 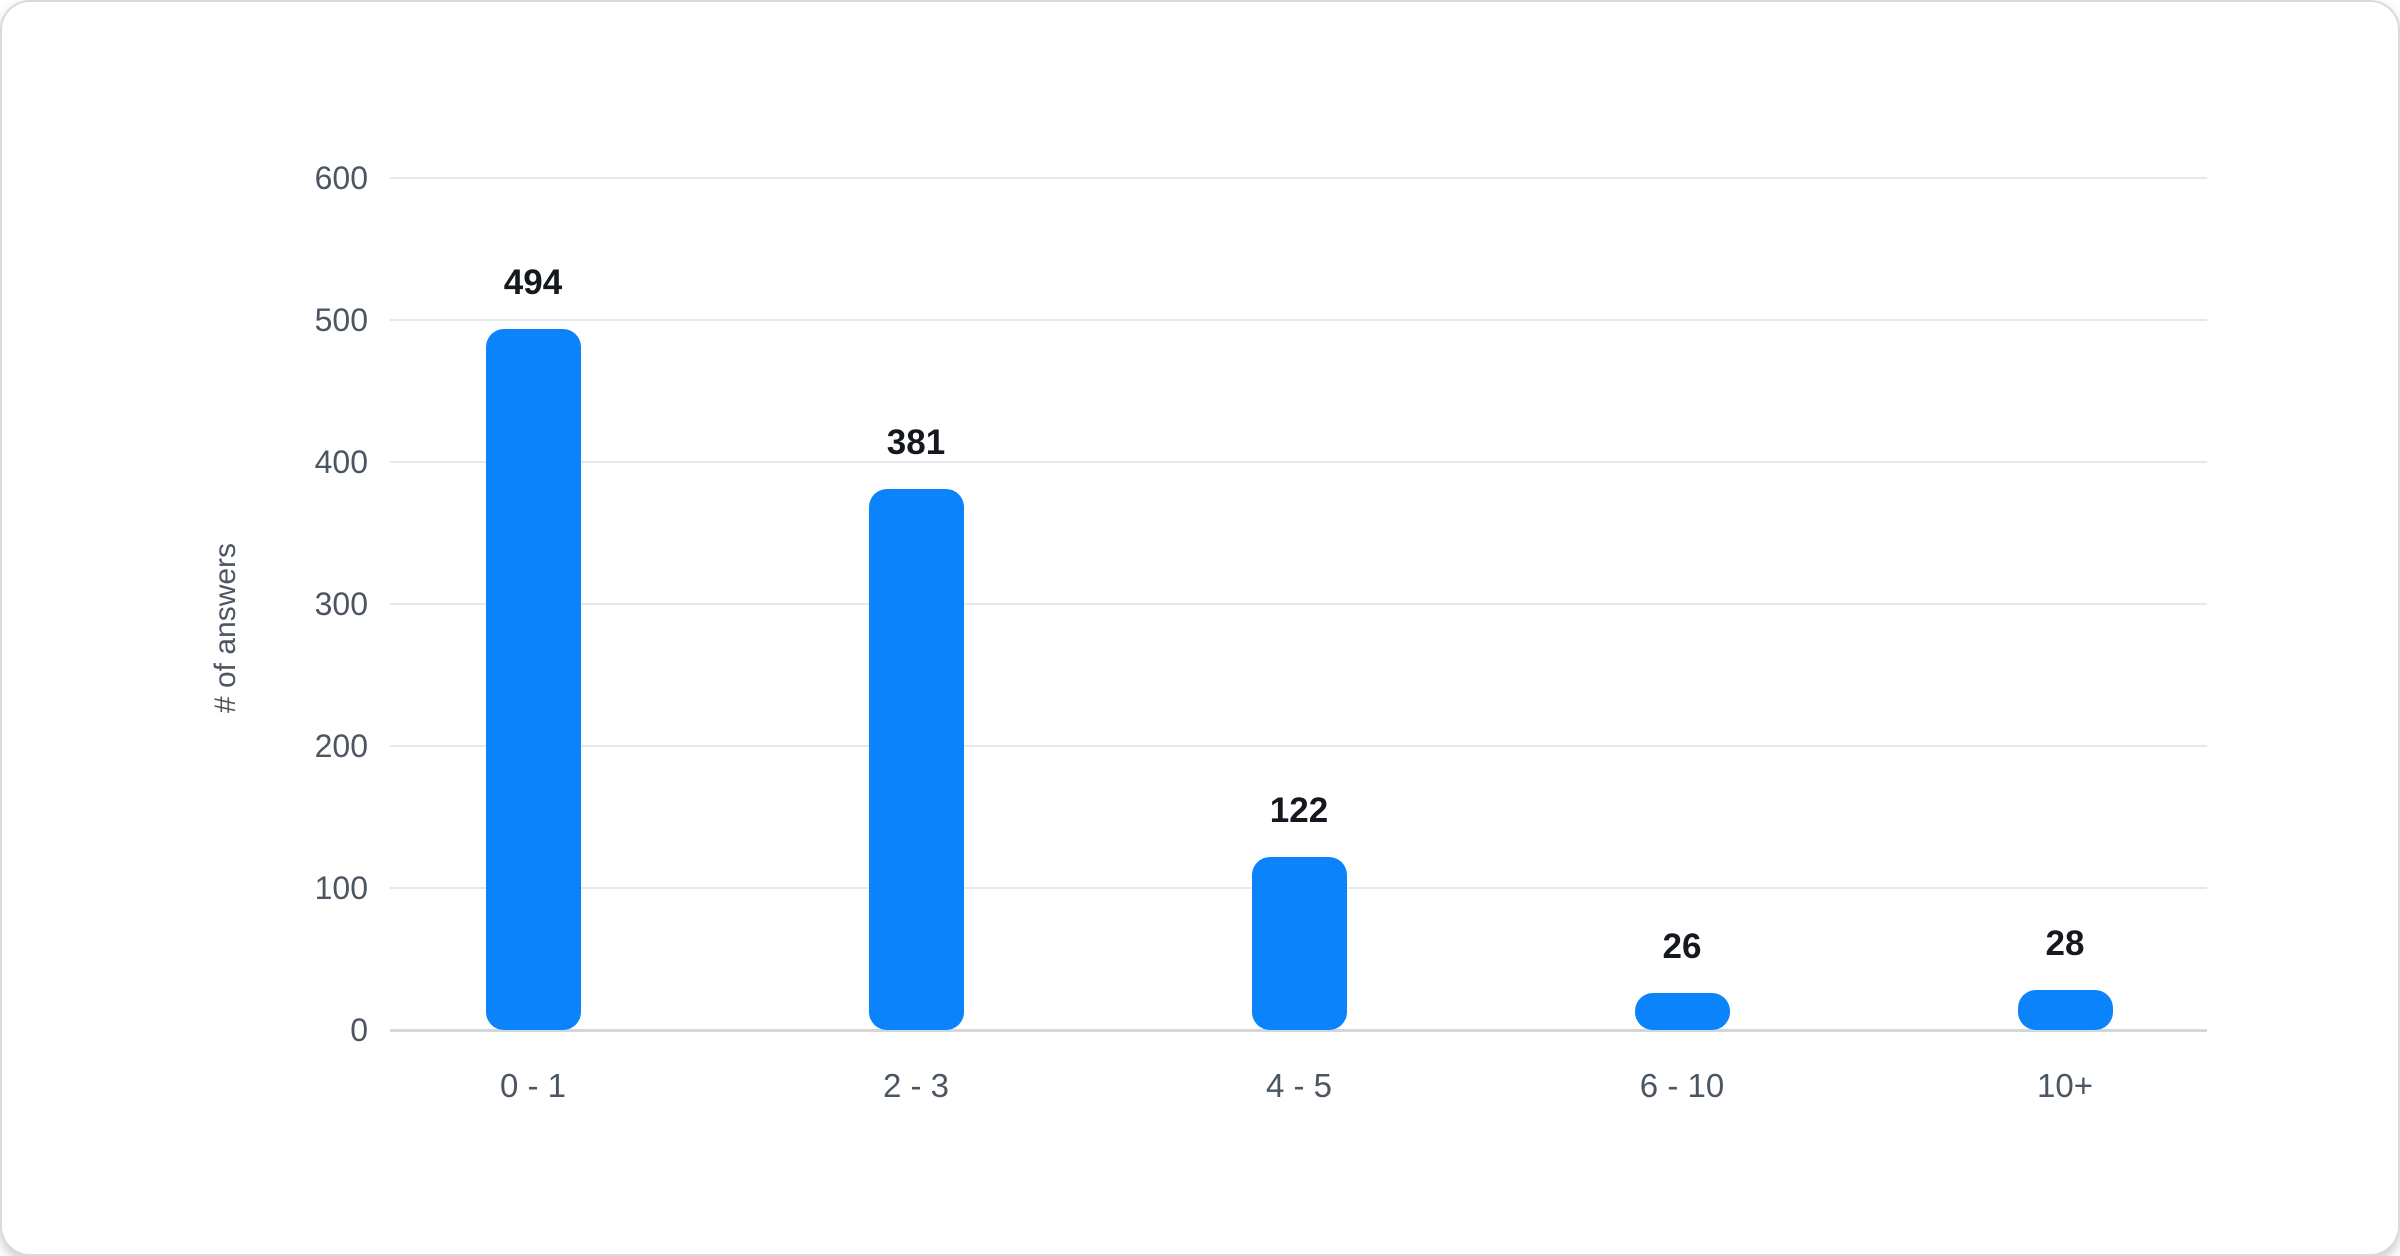 What do you see at coordinates (1682, 1085) in the screenshot?
I see `x-category-label: 6 - 10` at bounding box center [1682, 1085].